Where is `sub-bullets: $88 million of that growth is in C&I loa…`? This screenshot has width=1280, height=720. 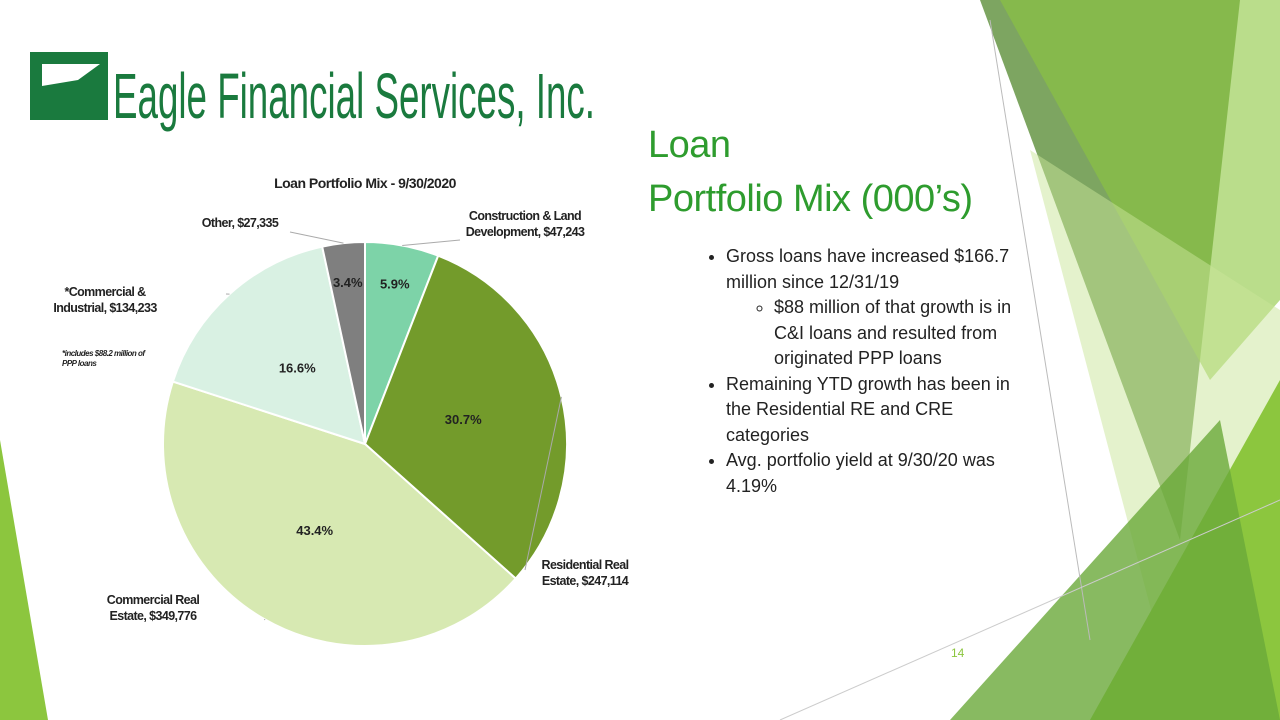 sub-bullets: $88 million of that growth is in C&I loa… is located at coordinates (873, 333).